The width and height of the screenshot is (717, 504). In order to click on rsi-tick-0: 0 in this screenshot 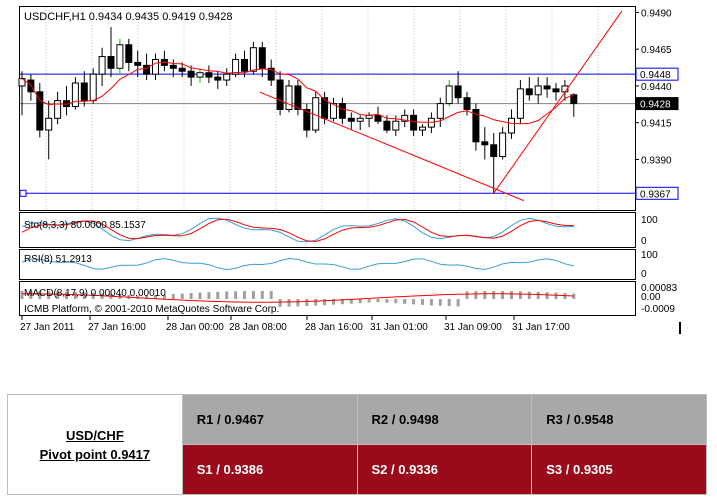, I will do `click(644, 274)`.